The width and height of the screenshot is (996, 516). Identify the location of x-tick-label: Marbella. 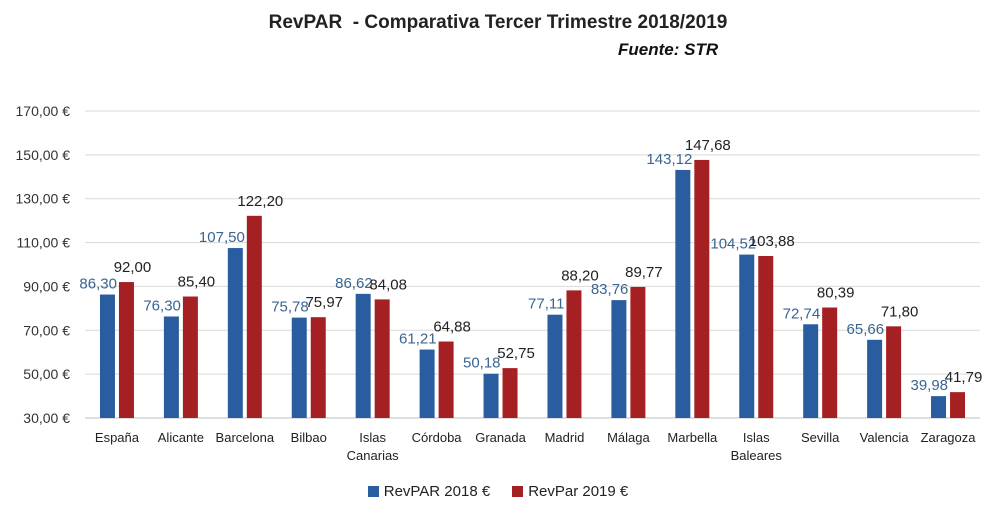
(692, 437).